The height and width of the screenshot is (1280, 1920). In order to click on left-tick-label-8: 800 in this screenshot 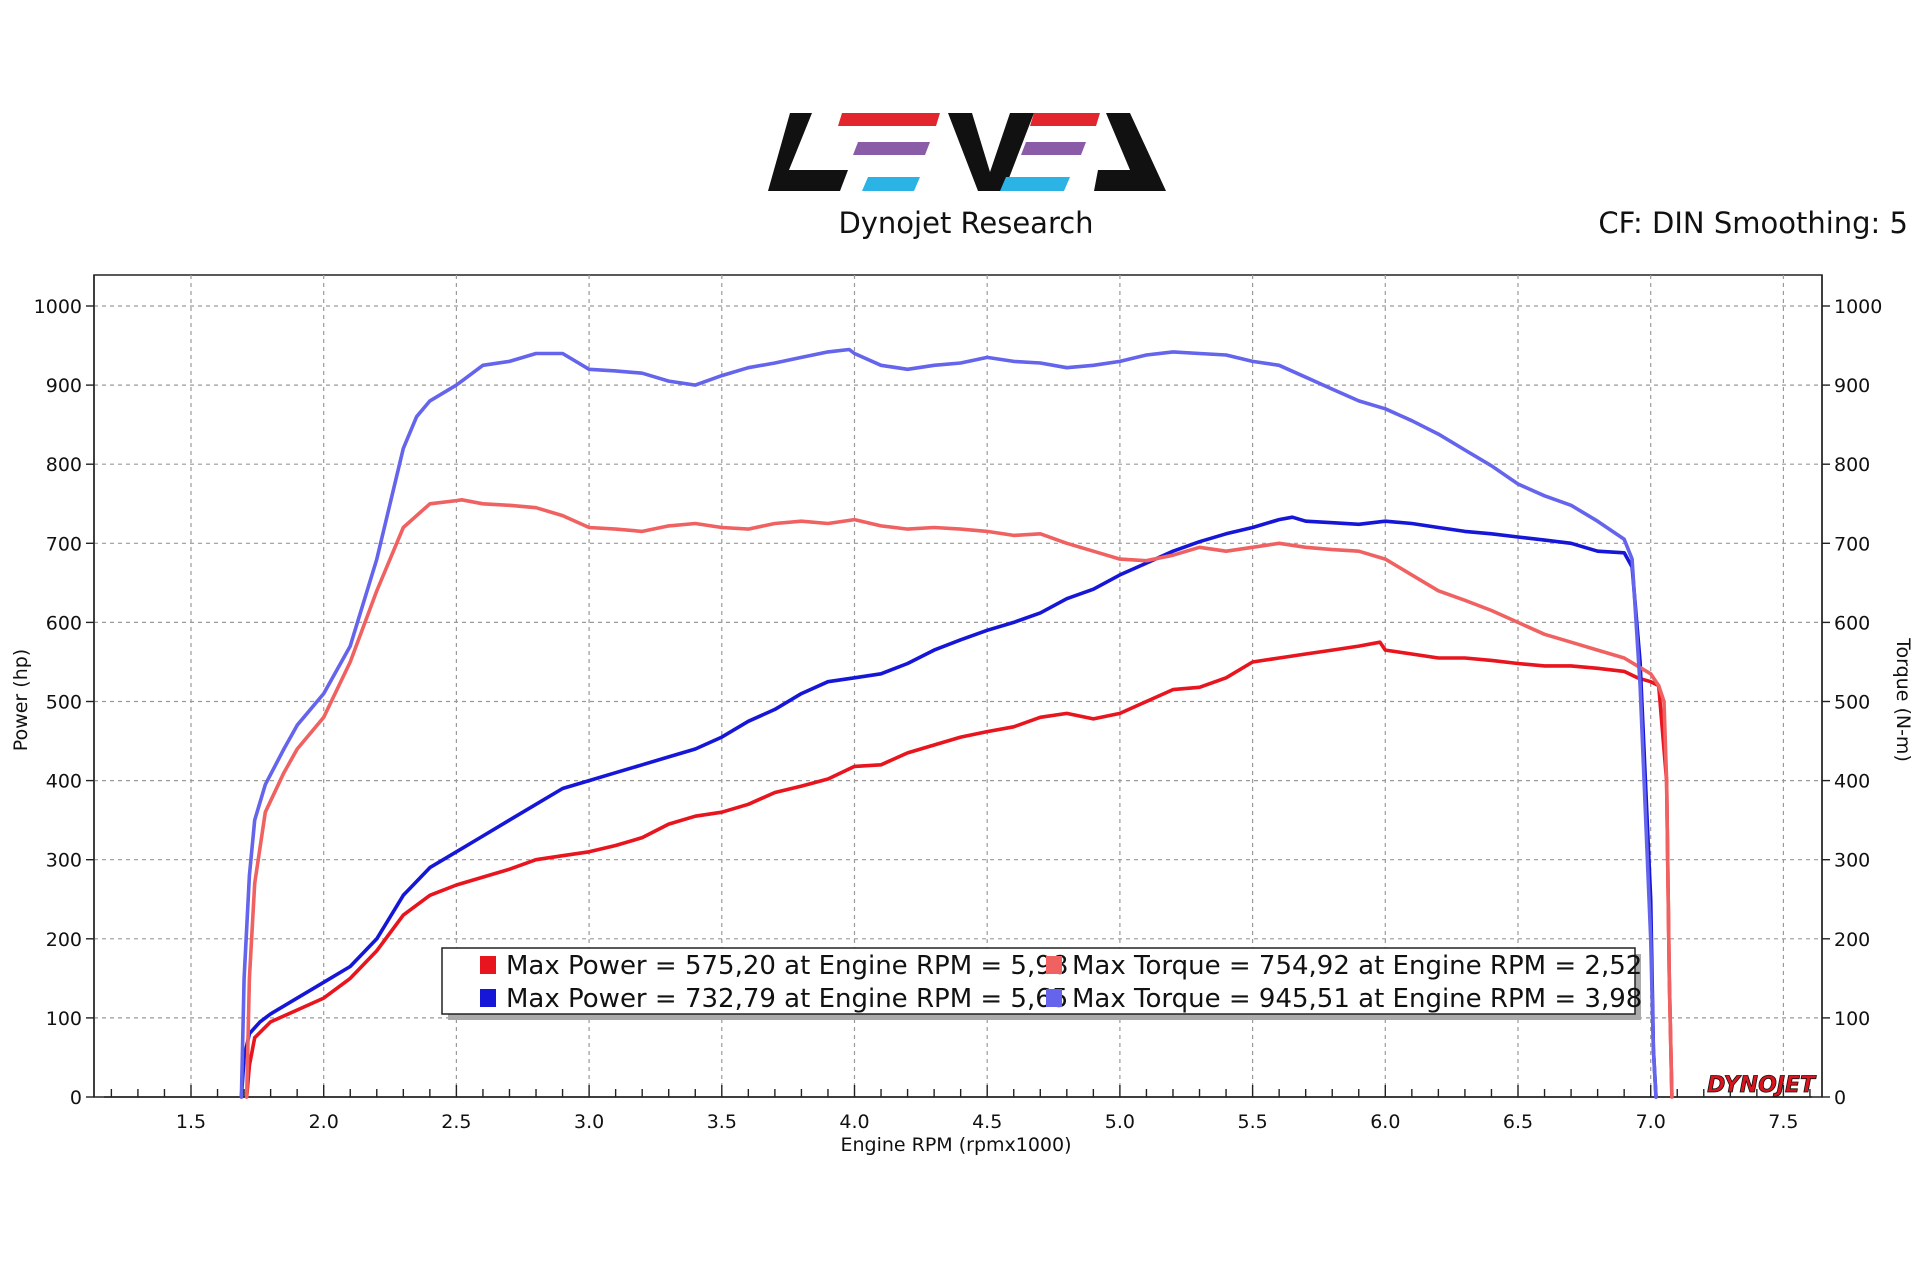, I will do `click(64, 465)`.